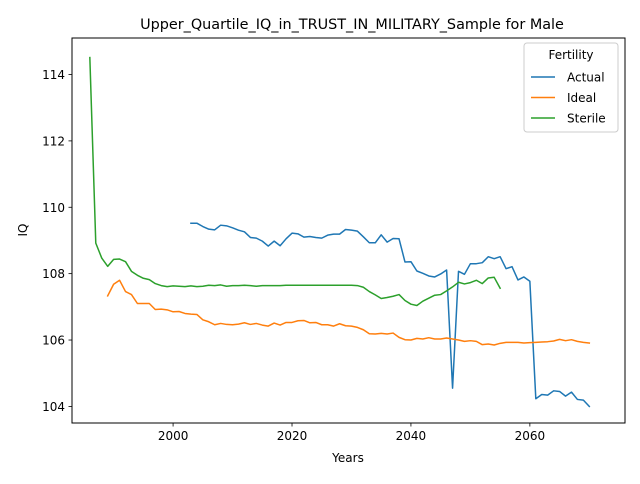  Describe the element at coordinates (347, 458) in the screenshot. I see `x-axis-label: Years` at that location.